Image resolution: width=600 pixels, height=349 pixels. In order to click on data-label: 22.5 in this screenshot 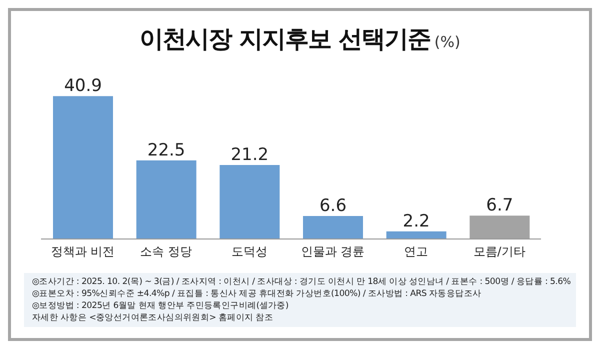, I will do `click(166, 150)`.